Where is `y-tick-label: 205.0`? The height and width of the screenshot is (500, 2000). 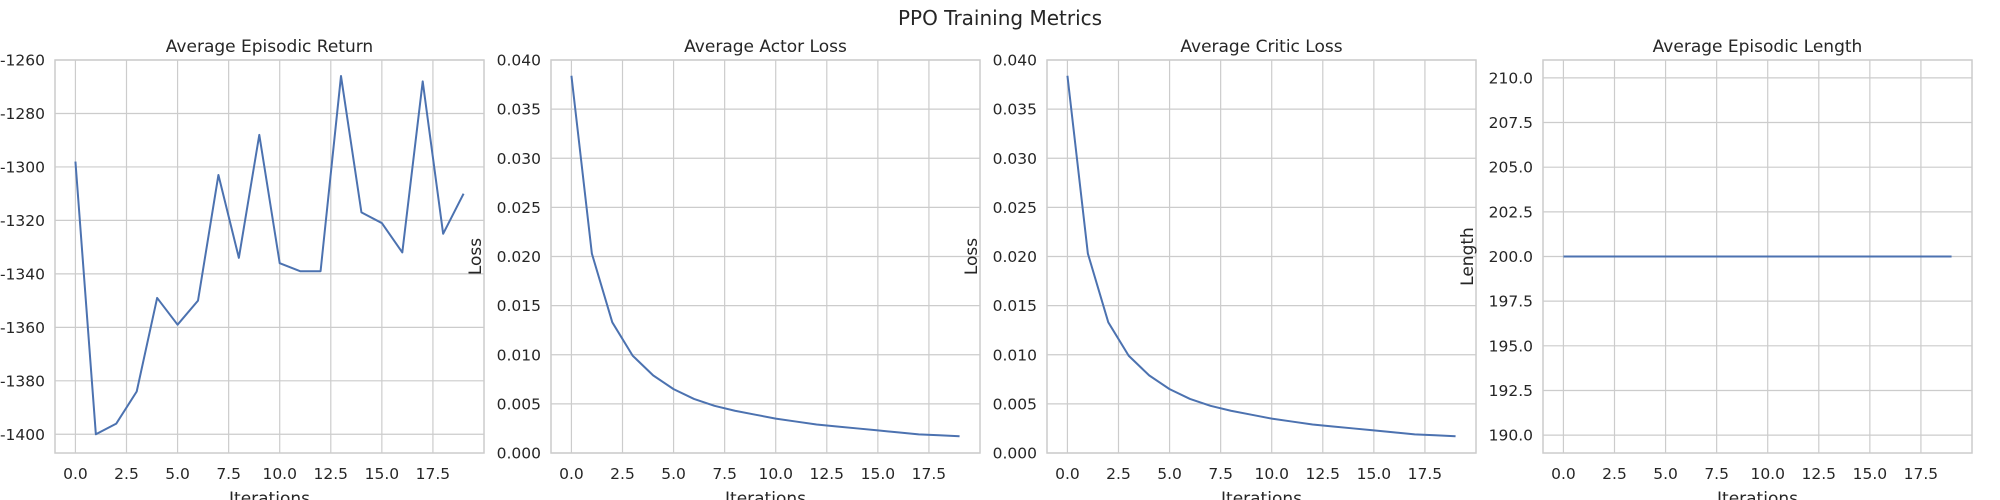 y-tick-label: 205.0 is located at coordinates (1511, 168).